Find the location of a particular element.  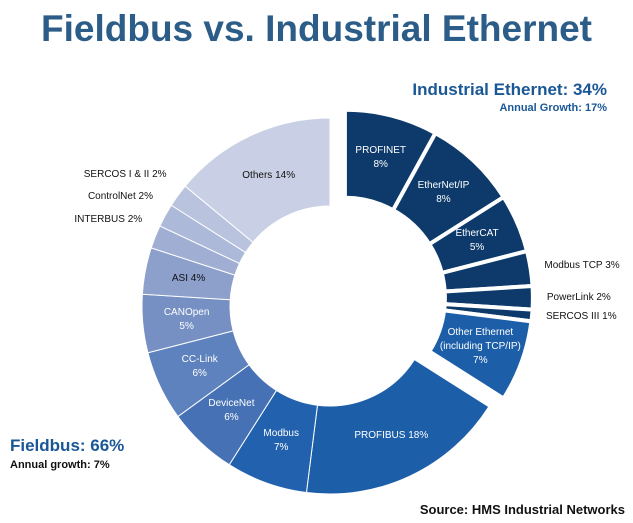

slice-label: DeviceNet 6% is located at coordinates (231, 411).